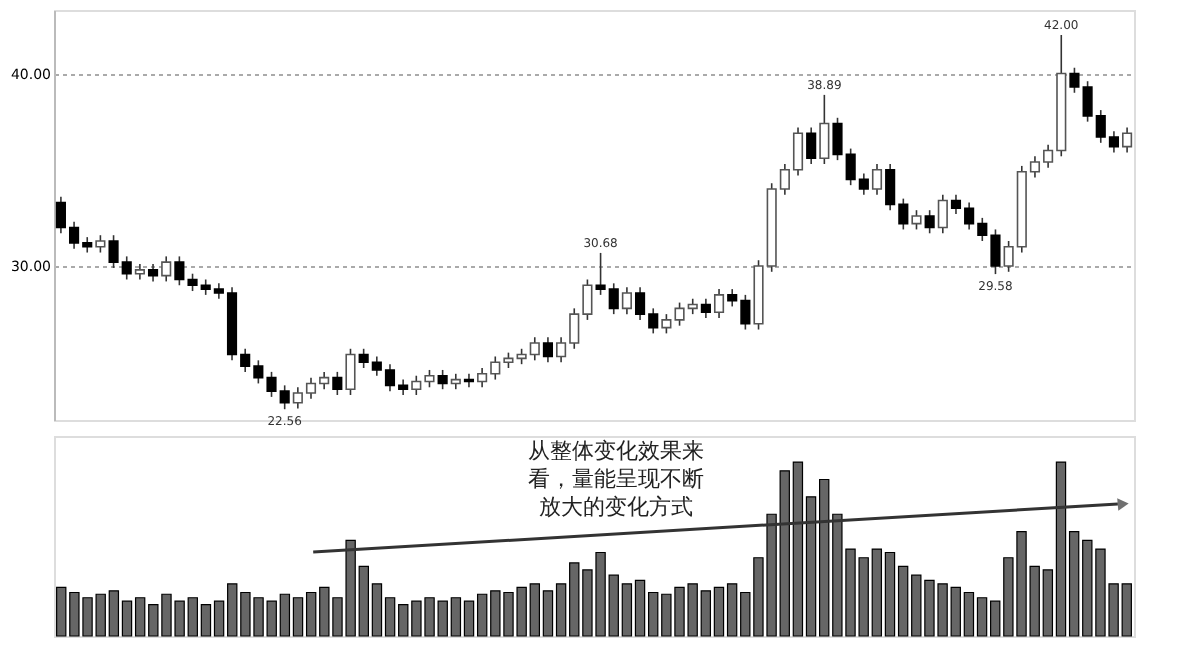  What do you see at coordinates (615, 479) in the screenshot?
I see `annotation: 从整体变化效果来看，量能呈现不断放大的变化方式` at bounding box center [615, 479].